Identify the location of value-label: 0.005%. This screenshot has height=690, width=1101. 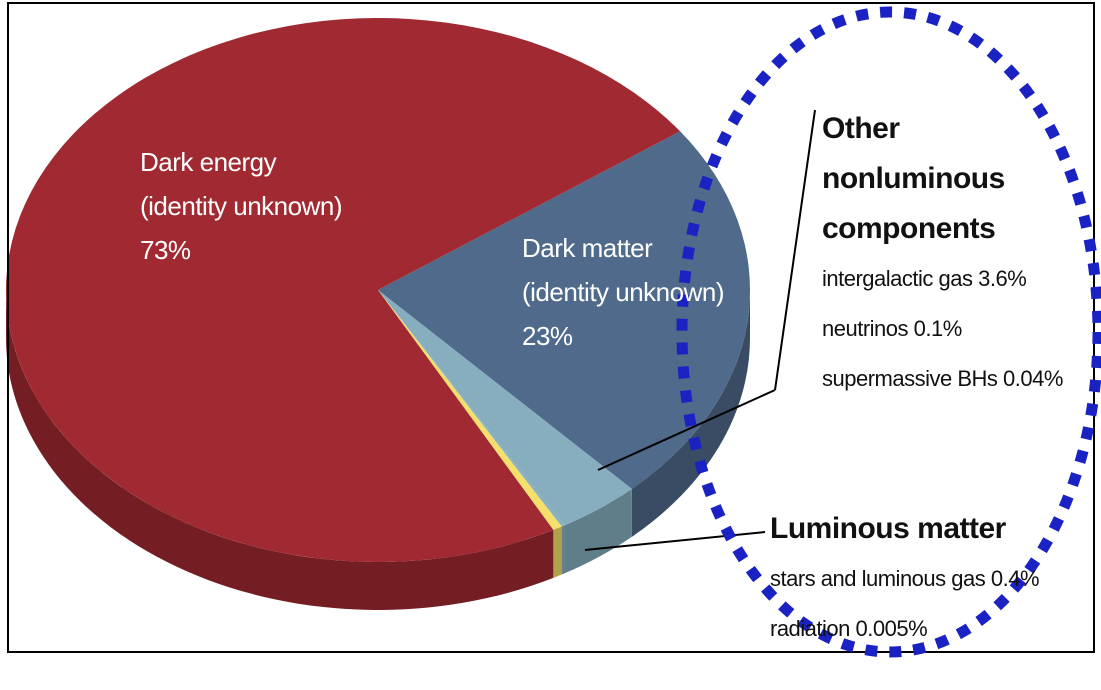
(891, 628).